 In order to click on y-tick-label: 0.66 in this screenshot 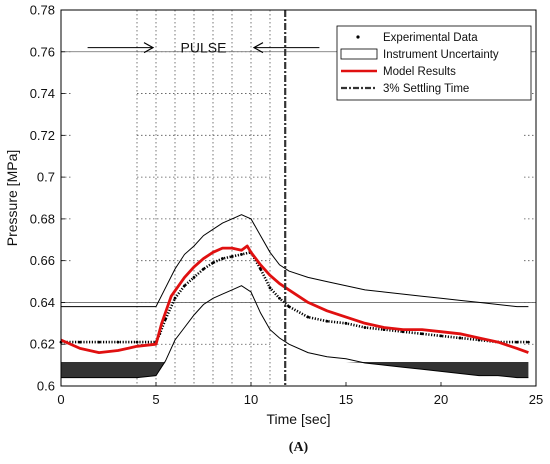, I will do `click(42, 260)`.